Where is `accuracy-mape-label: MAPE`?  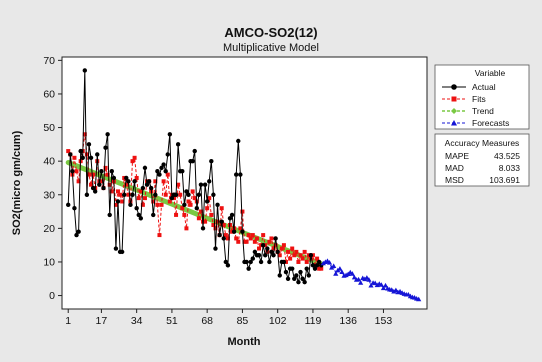
accuracy-mape-label: MAPE is located at coordinates (457, 156).